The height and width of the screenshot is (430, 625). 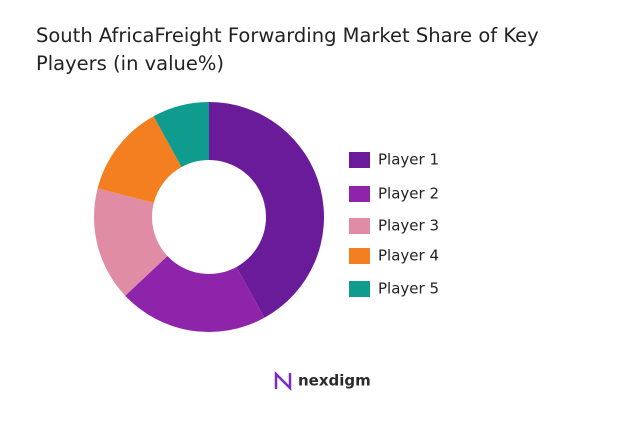 What do you see at coordinates (408, 226) in the screenshot?
I see `legend-label: Player 3` at bounding box center [408, 226].